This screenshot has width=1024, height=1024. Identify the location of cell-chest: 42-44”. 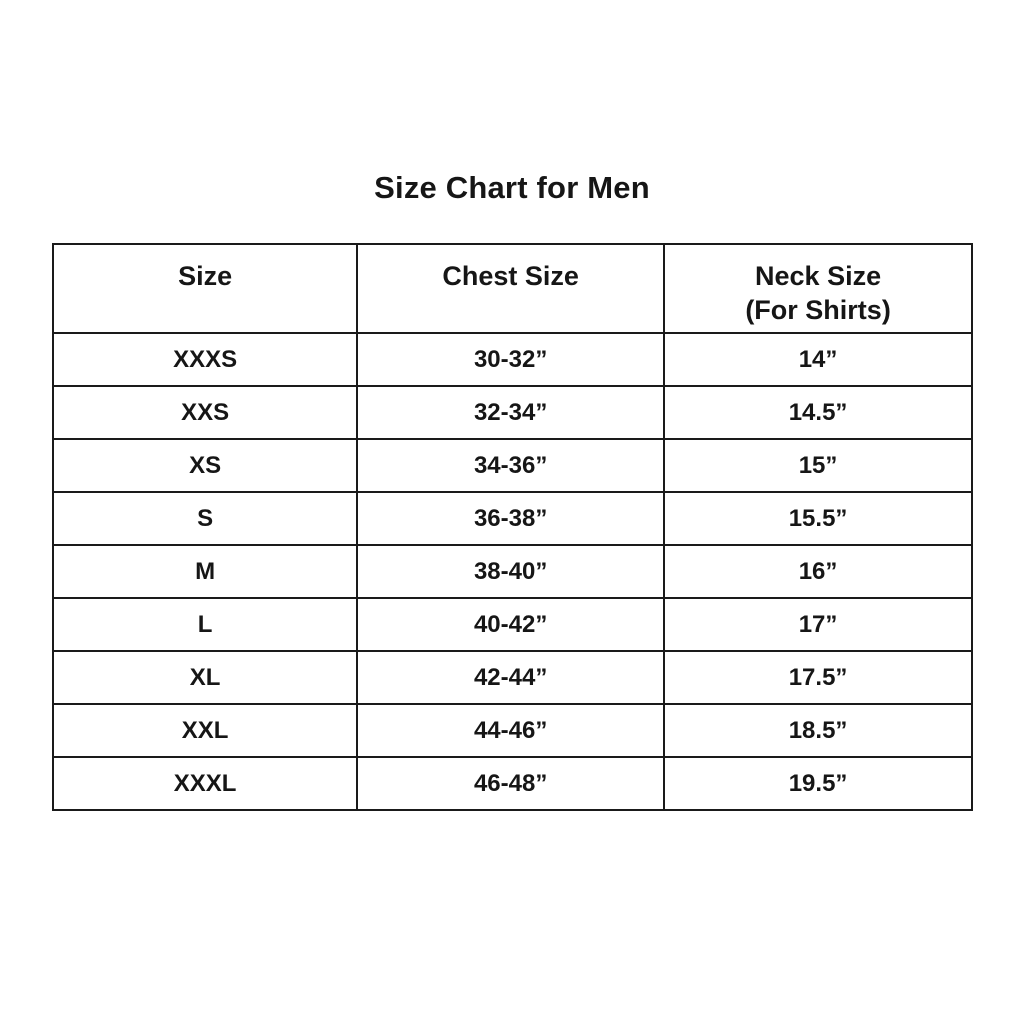
(511, 677).